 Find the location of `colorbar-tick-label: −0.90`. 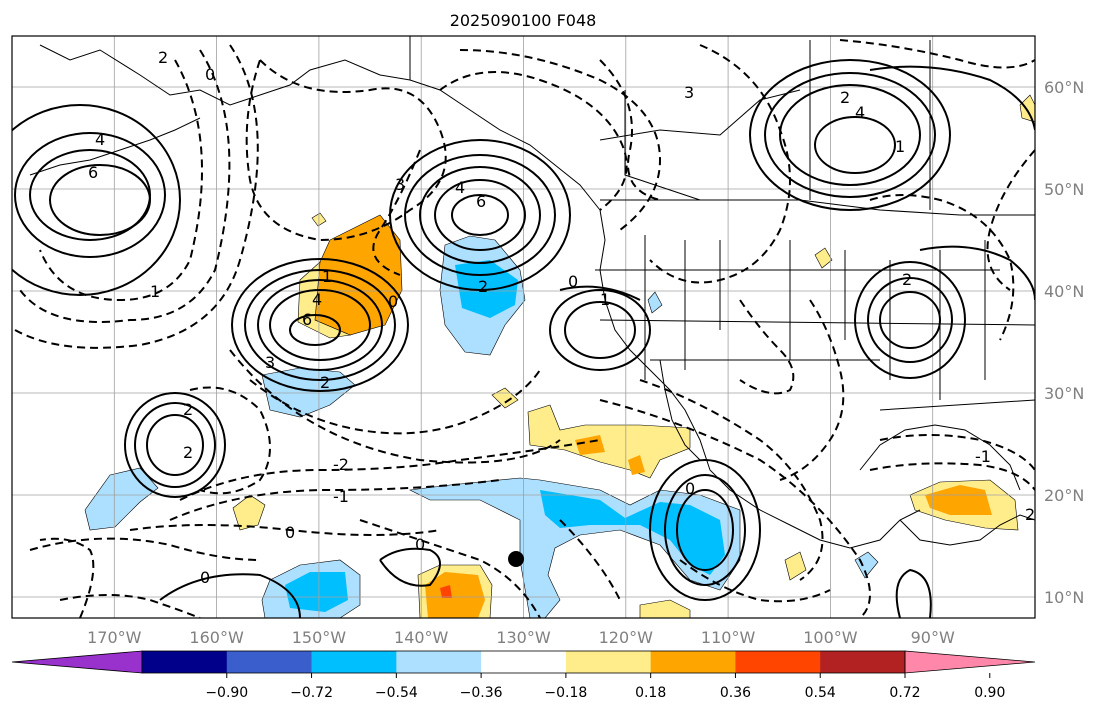

colorbar-tick-label: −0.90 is located at coordinates (226, 693).